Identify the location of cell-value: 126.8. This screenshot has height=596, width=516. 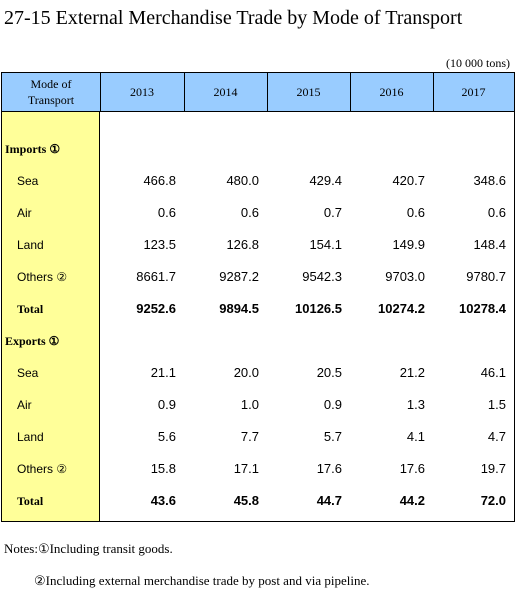
(242, 244).